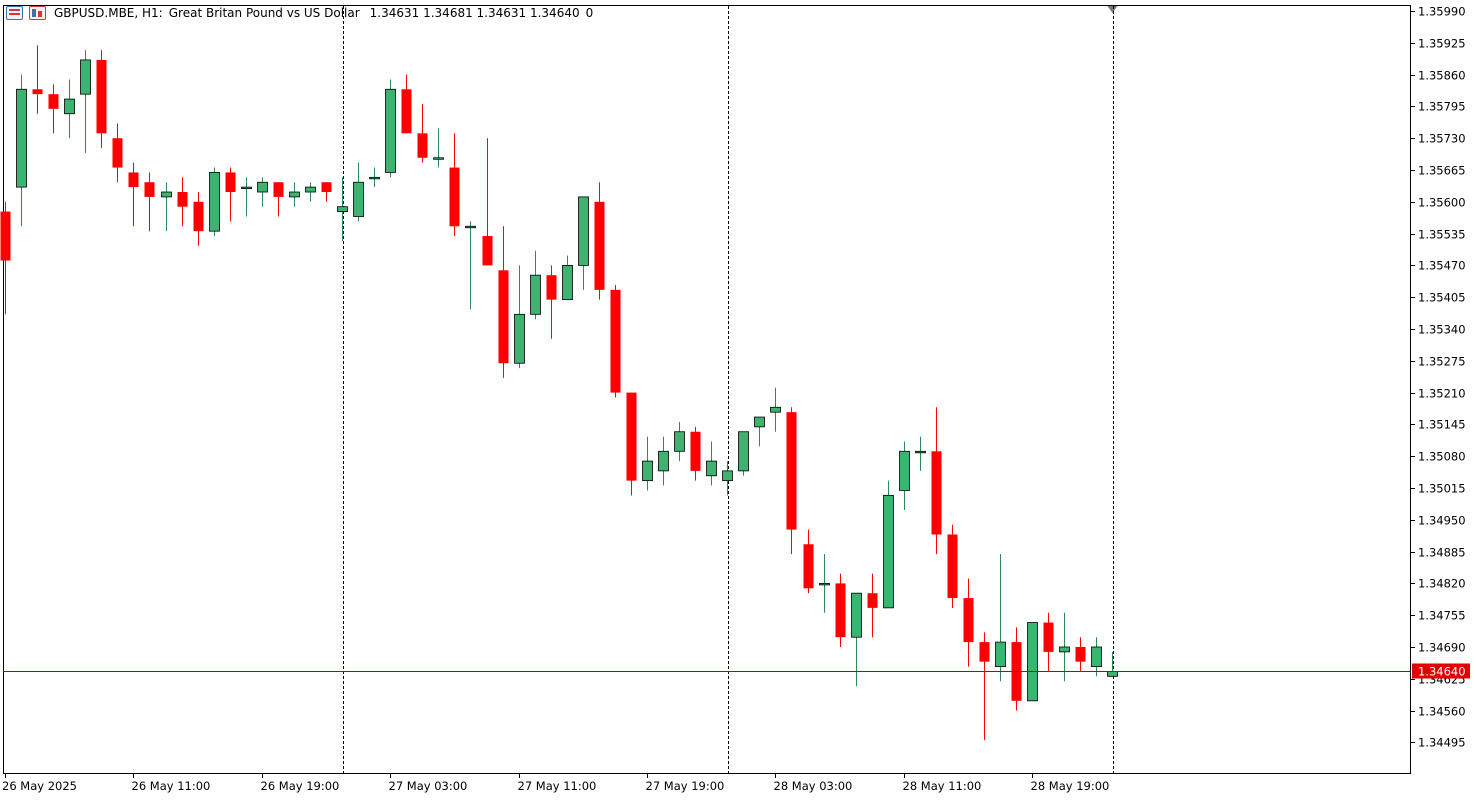  I want to click on x-axis-label: 28 May 19:00, so click(1070, 786).